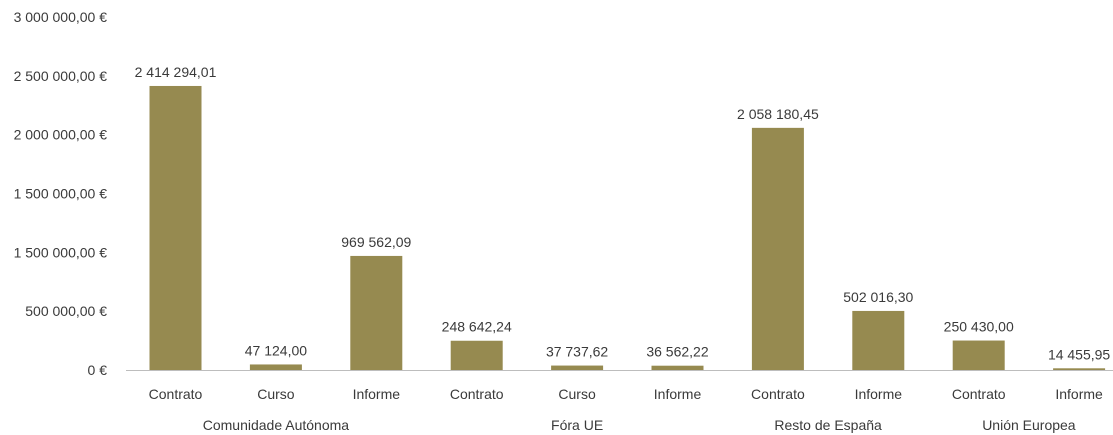  What do you see at coordinates (577, 425) in the screenshot?
I see `x-group-label: Fóra UE` at bounding box center [577, 425].